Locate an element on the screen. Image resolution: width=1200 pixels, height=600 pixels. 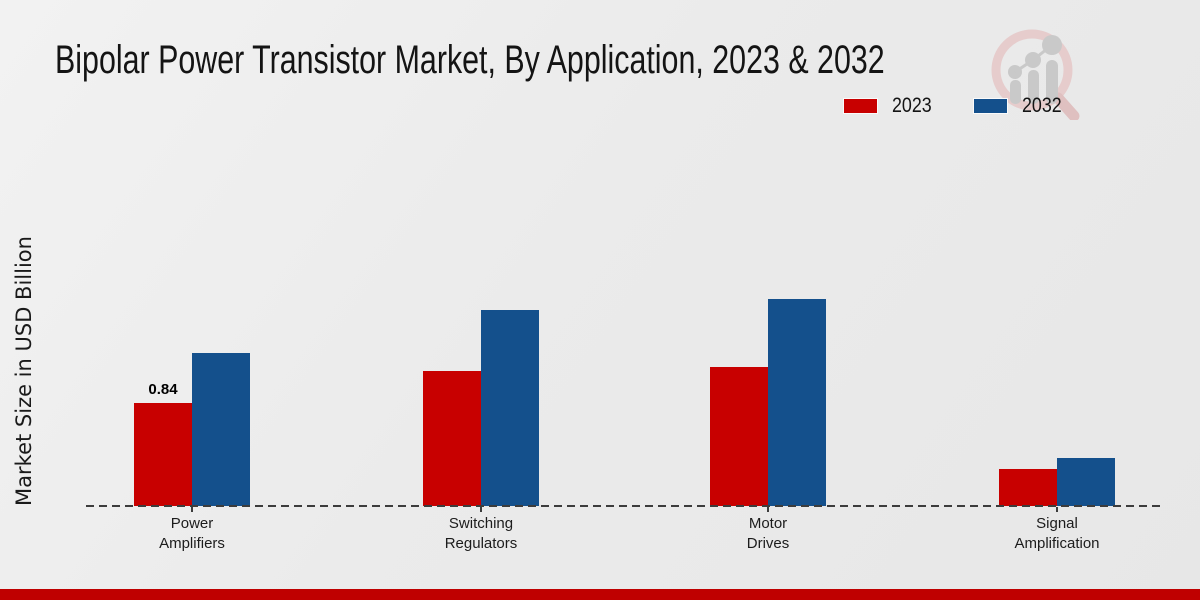
legend-item-2032: 2032 is located at coordinates (1020, 106).